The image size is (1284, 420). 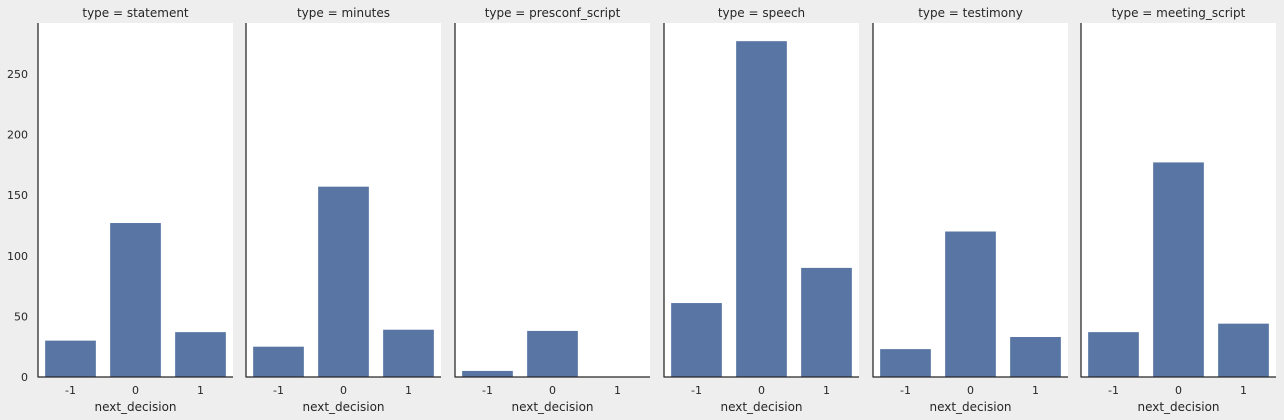 I want to click on y-tick-label: 0, so click(x=24, y=377).